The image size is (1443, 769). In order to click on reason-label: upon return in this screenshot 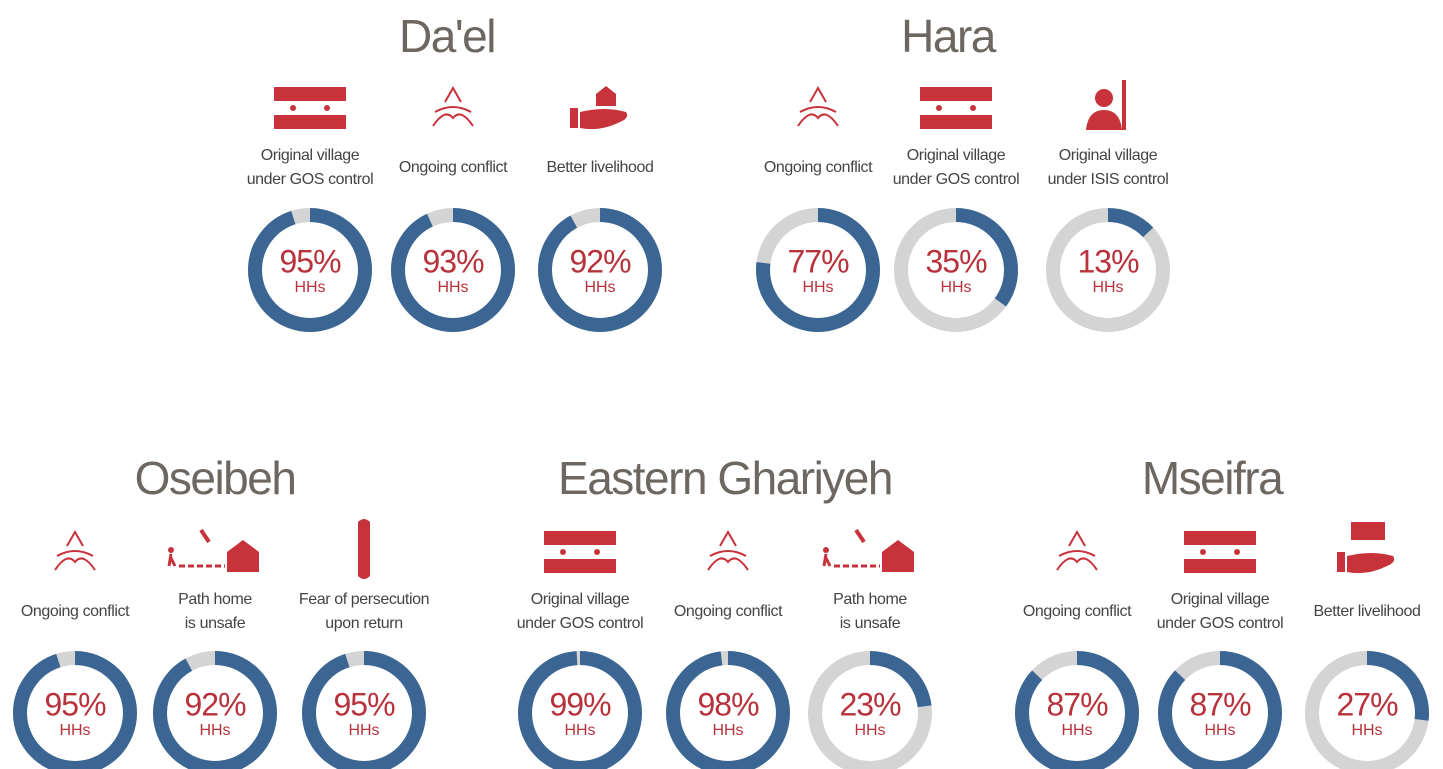, I will do `click(363, 623)`.